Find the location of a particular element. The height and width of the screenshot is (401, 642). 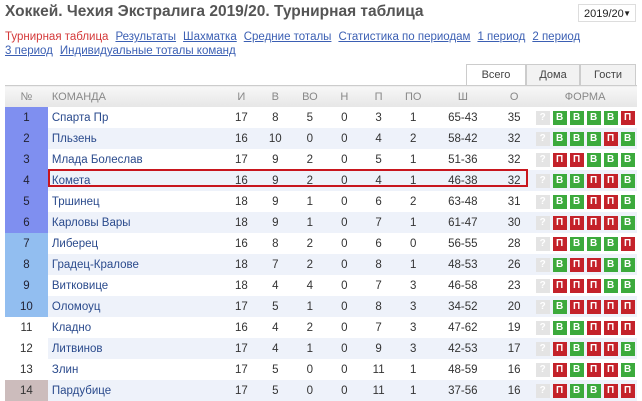

team-link: Кладно is located at coordinates (71, 327).